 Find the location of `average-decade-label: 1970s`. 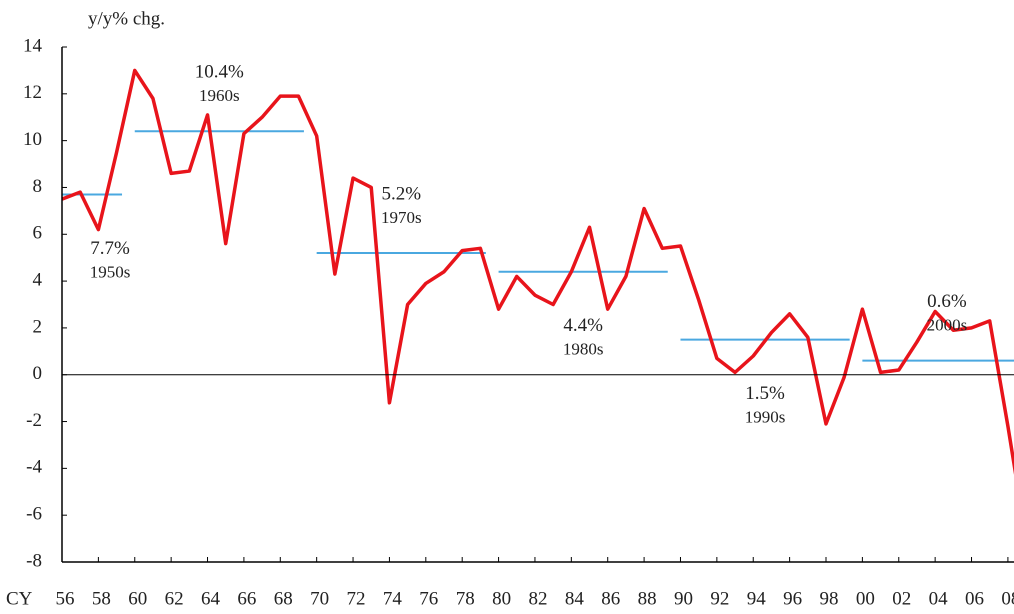

average-decade-label: 1970s is located at coordinates (401, 217).